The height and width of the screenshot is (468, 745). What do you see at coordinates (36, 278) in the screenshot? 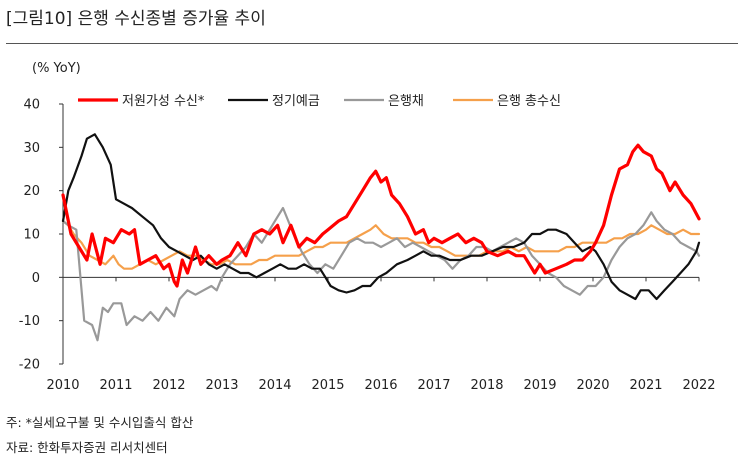
I see `y-tick-label: 0` at bounding box center [36, 278].